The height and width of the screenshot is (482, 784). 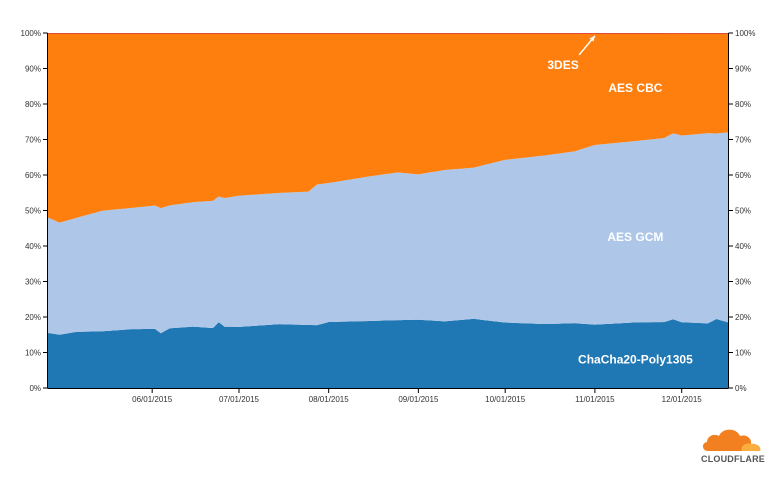 What do you see at coordinates (743, 353) in the screenshot?
I see `y-tick-label-right: 10%` at bounding box center [743, 353].